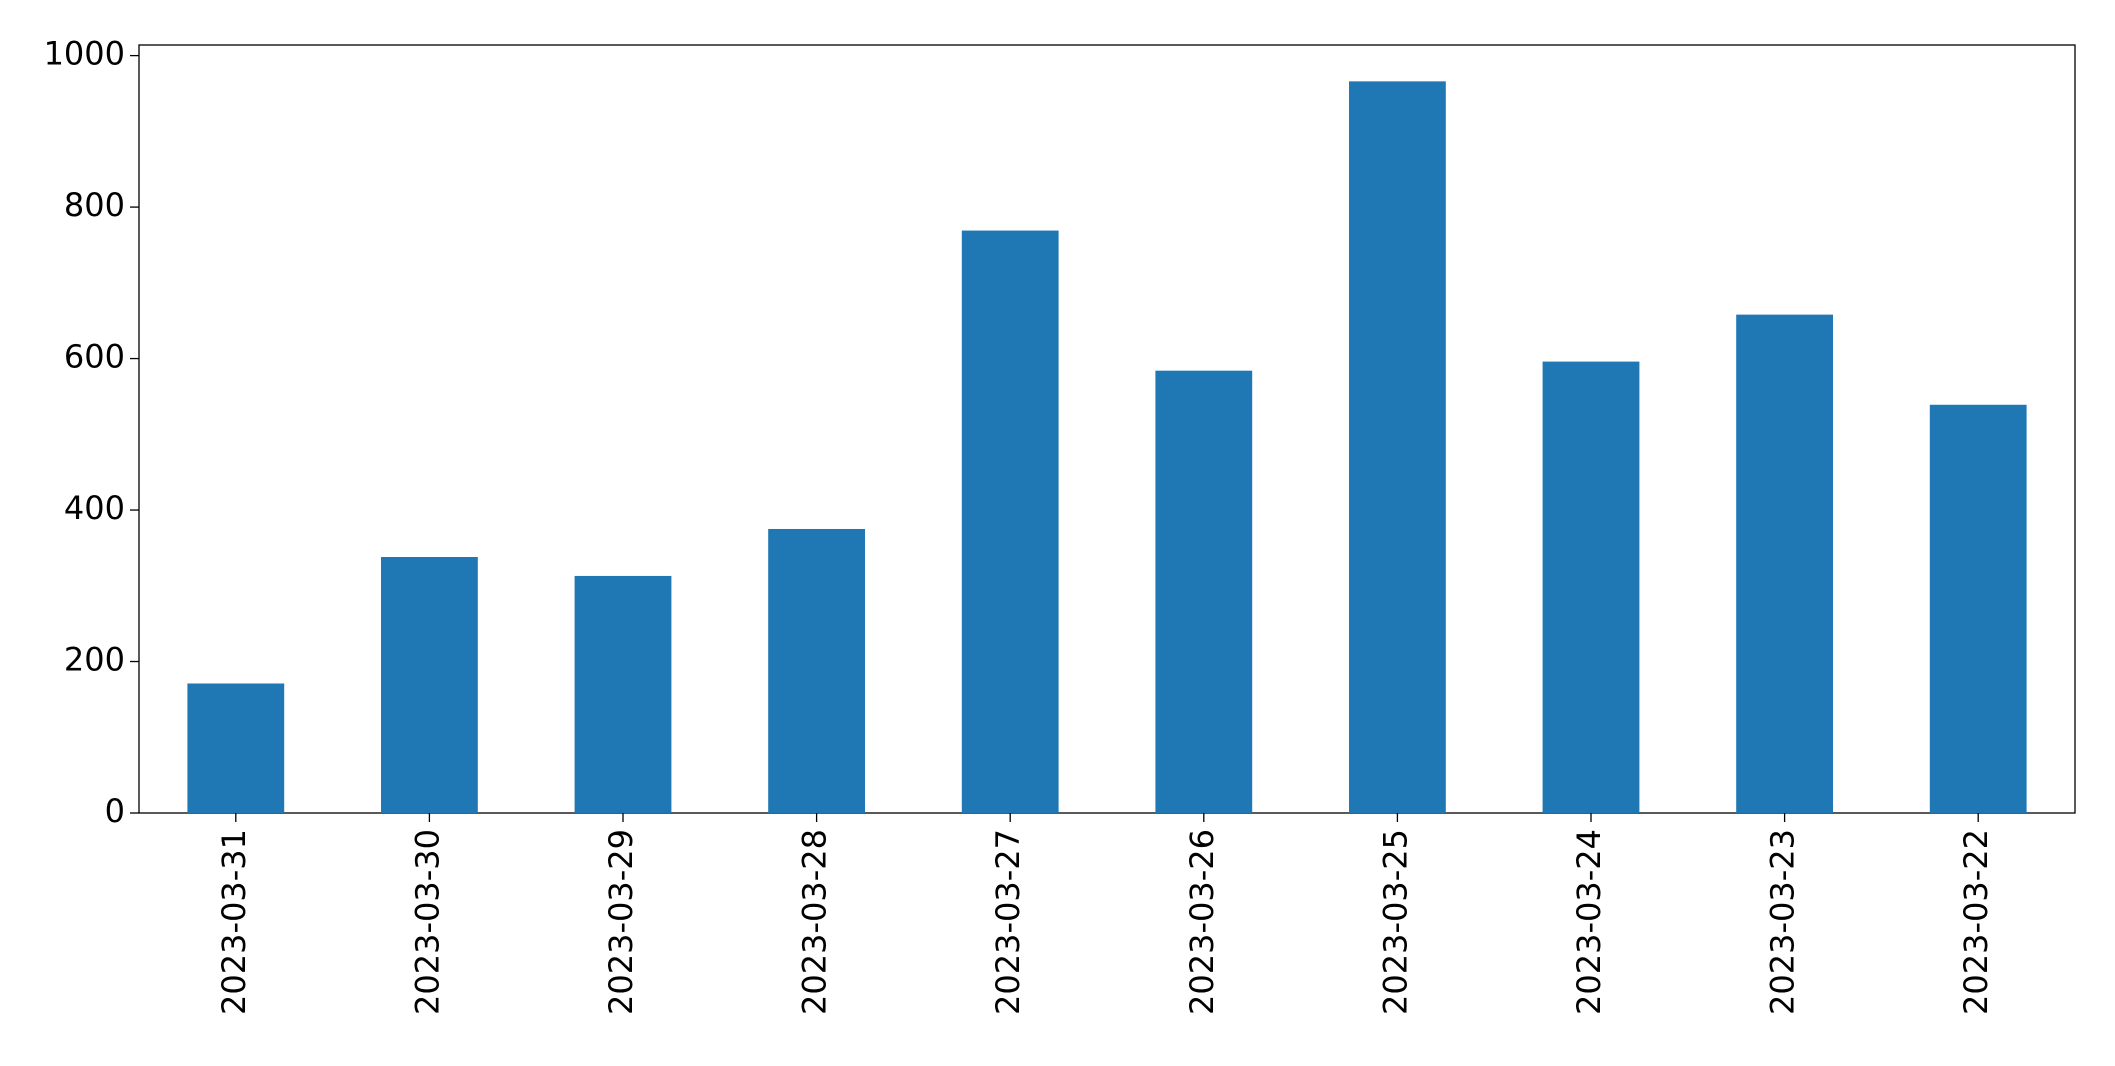 The height and width of the screenshot is (1066, 2115). I want to click on y-tick-label: 600, so click(94, 357).